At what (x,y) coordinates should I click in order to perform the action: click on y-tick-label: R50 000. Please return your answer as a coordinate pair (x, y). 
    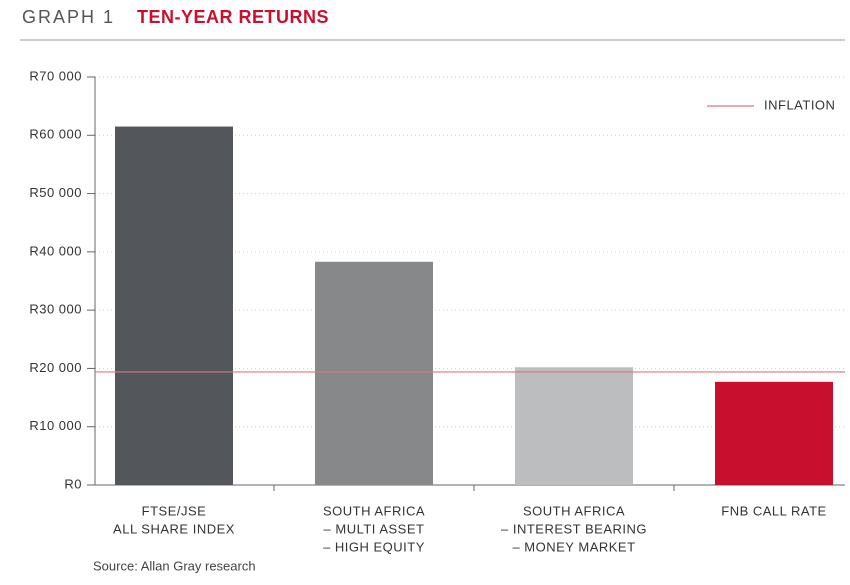
    Looking at the image, I should click on (55, 192).